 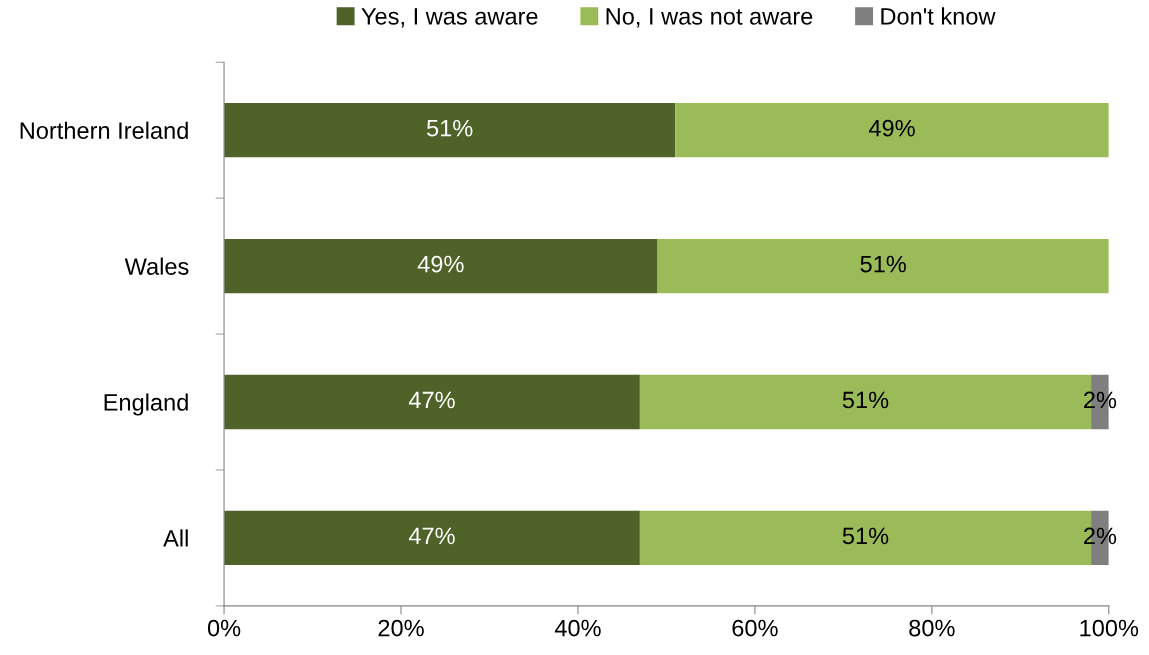 What do you see at coordinates (932, 628) in the screenshot?
I see `x-tick-label: 80%` at bounding box center [932, 628].